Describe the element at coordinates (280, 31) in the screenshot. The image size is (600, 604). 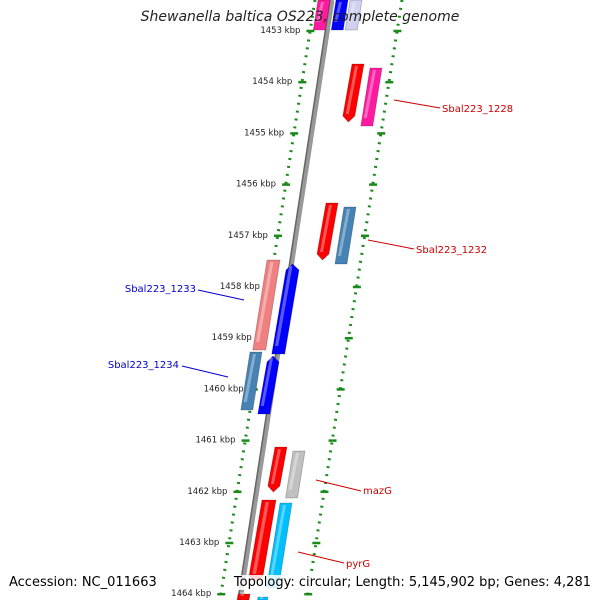
I see `tick-label: 1453 kbp` at that location.